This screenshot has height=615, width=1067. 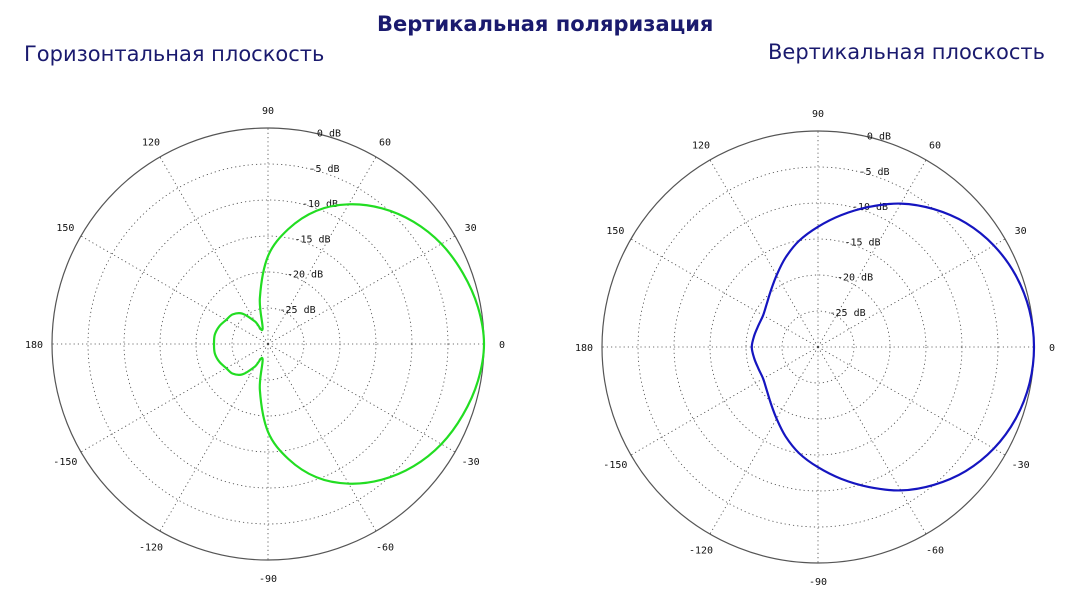 What do you see at coordinates (545, 24) in the screenshot?
I see `page-title: Вертикальная поляризация` at bounding box center [545, 24].